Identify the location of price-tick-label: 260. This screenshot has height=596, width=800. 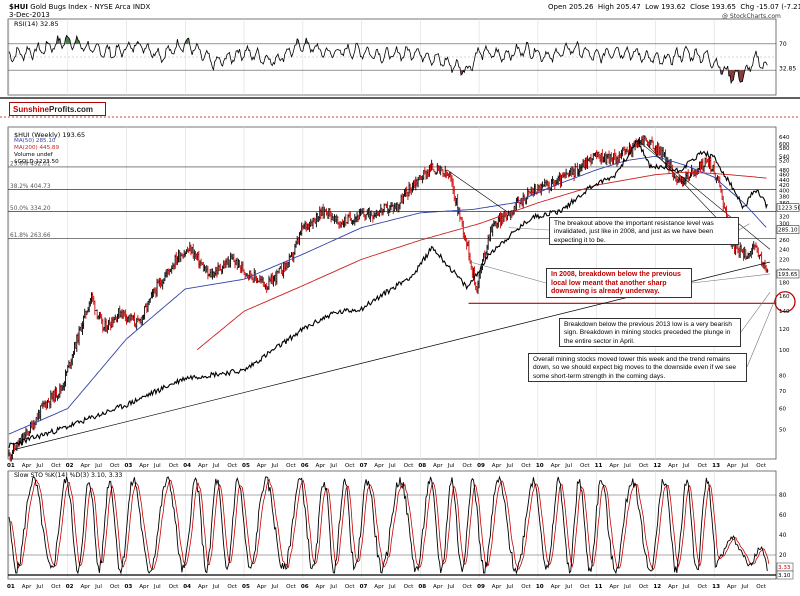
(784, 241).